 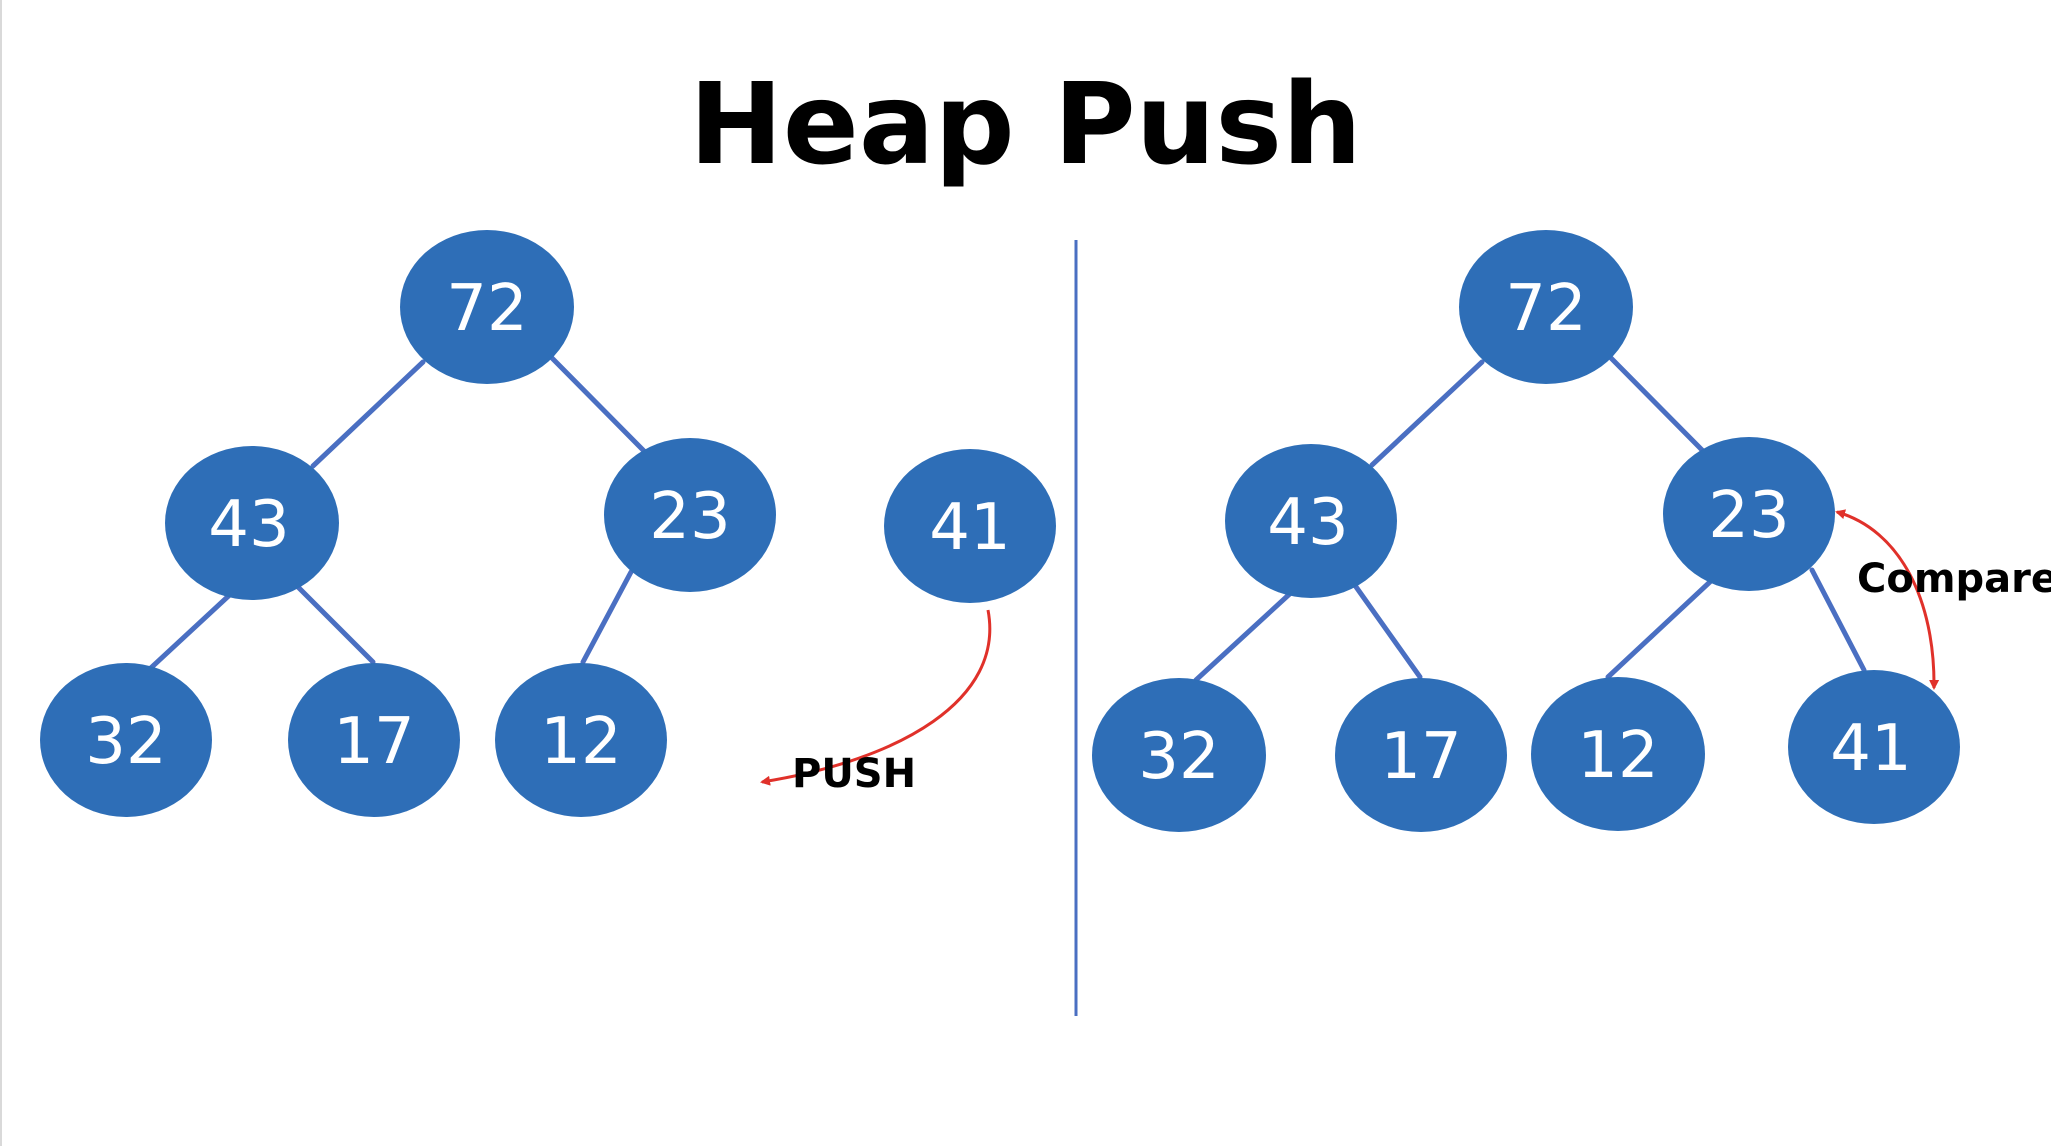 I want to click on left-node-23: 23, so click(x=690, y=515).